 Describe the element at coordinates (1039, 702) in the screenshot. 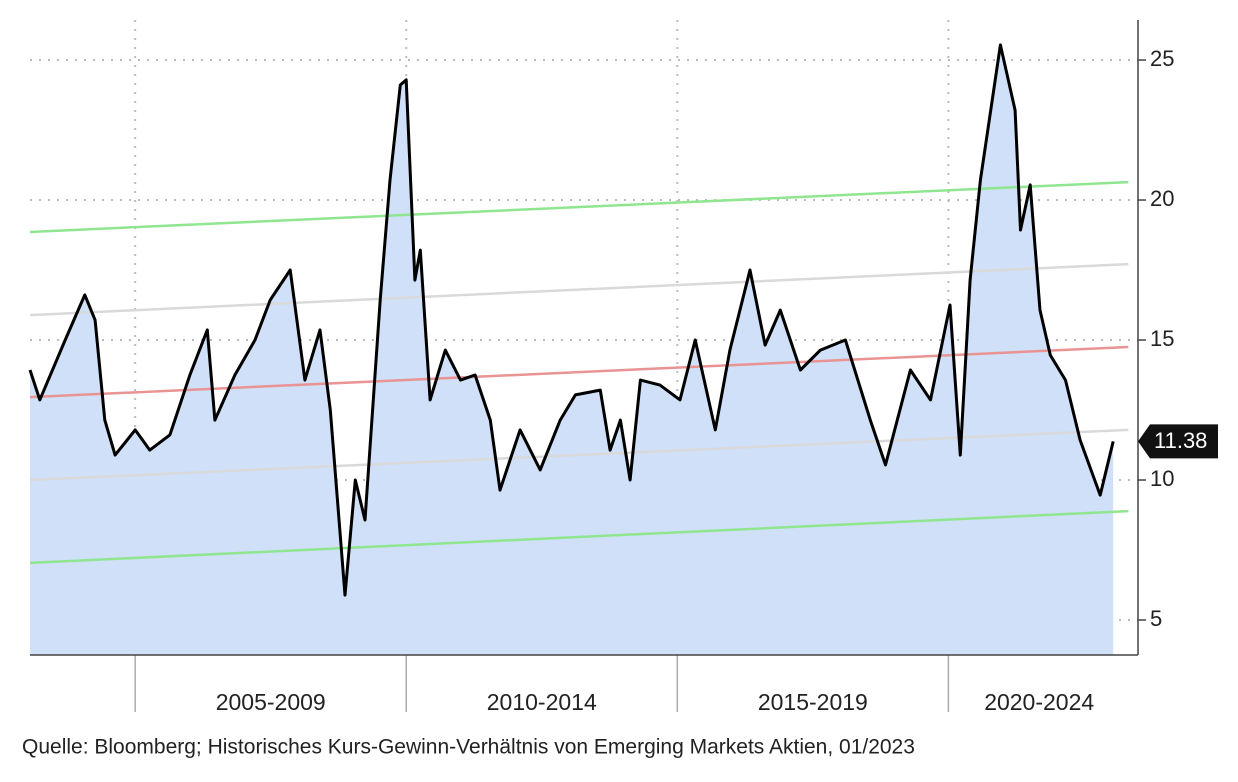

I see `x-period-label: 2020-2024` at that location.